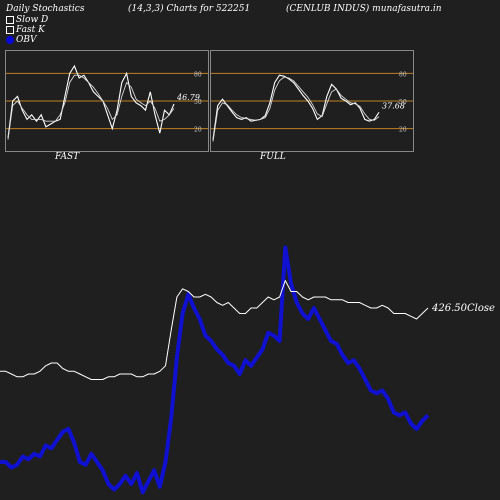  Describe the element at coordinates (393, 105) in the screenshot. I see `last-value-label: 37.68` at that location.